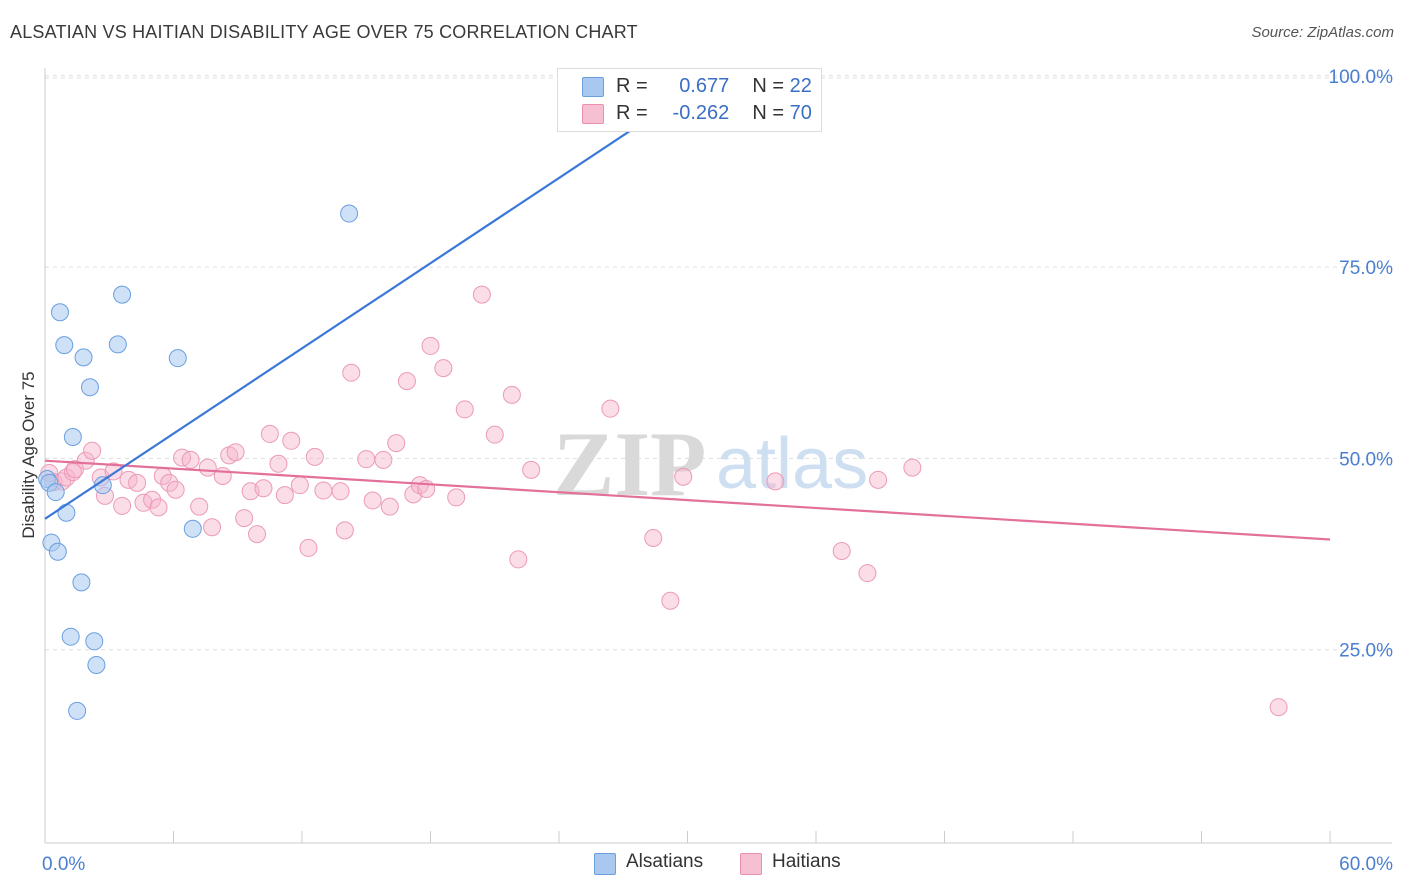  I want to click on legend-n-value: 22, so click(800, 86).